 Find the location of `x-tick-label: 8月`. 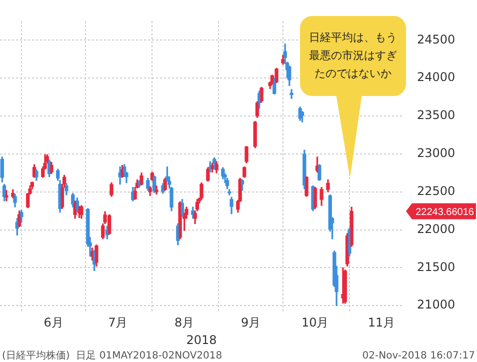

x-tick-label: 8月 is located at coordinates (184, 323).